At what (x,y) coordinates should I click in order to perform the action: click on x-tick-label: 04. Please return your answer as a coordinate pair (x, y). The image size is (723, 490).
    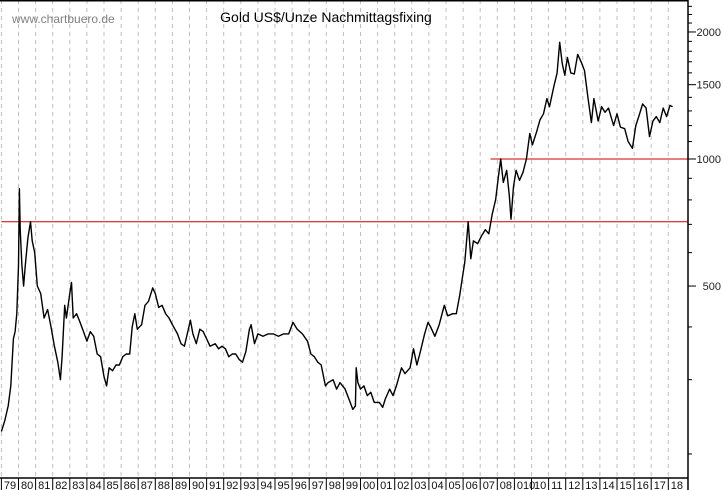
    Looking at the image, I should click on (437, 485).